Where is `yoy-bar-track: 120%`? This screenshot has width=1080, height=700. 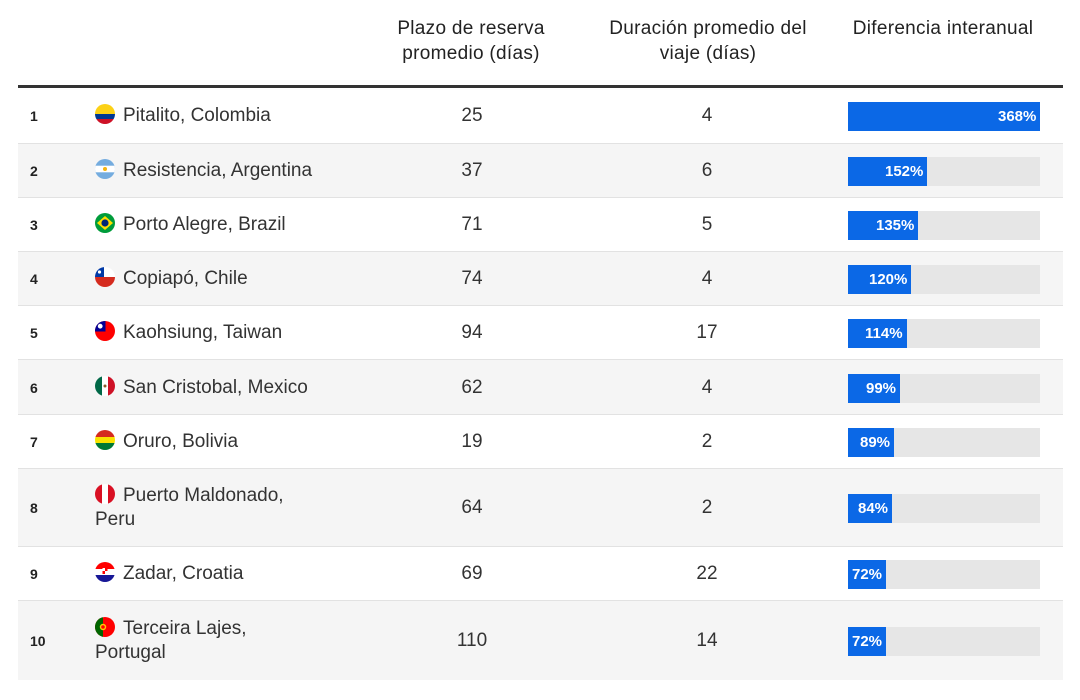 yoy-bar-track: 120% is located at coordinates (944, 279).